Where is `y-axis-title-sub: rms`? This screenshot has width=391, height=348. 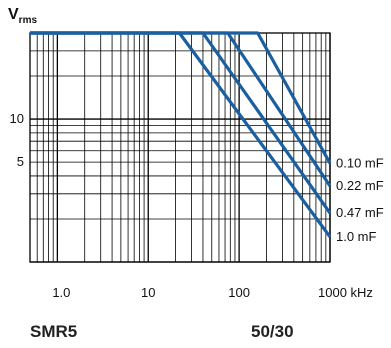 y-axis-title-sub: rms is located at coordinates (28, 20).